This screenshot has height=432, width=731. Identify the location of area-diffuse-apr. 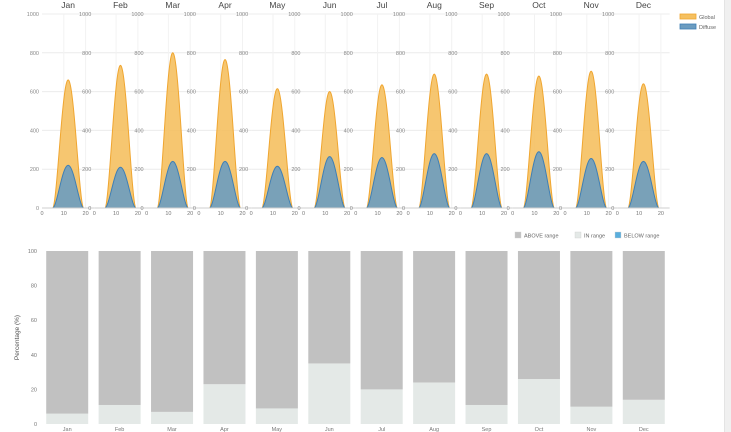
(225, 184).